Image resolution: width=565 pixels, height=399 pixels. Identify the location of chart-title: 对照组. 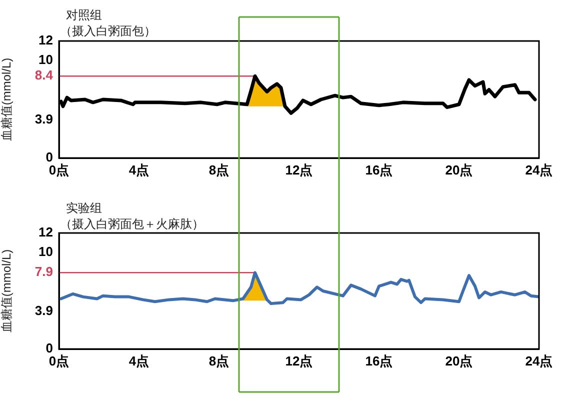
(84, 15).